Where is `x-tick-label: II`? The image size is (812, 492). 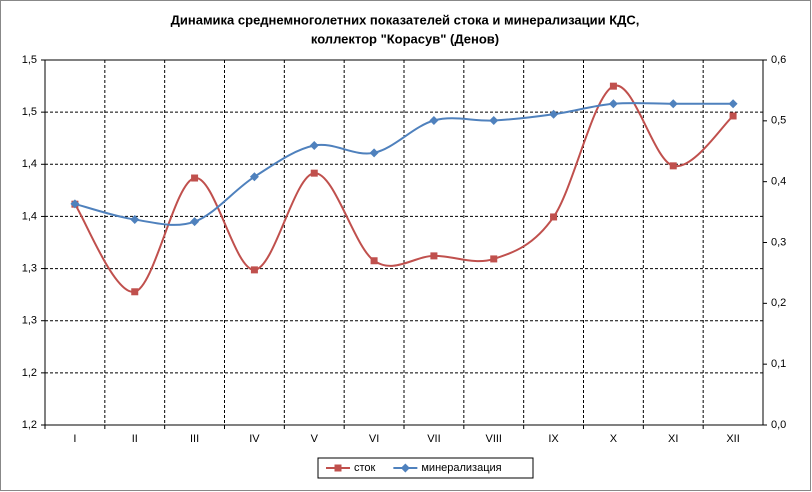 x-tick-label: II is located at coordinates (135, 439).